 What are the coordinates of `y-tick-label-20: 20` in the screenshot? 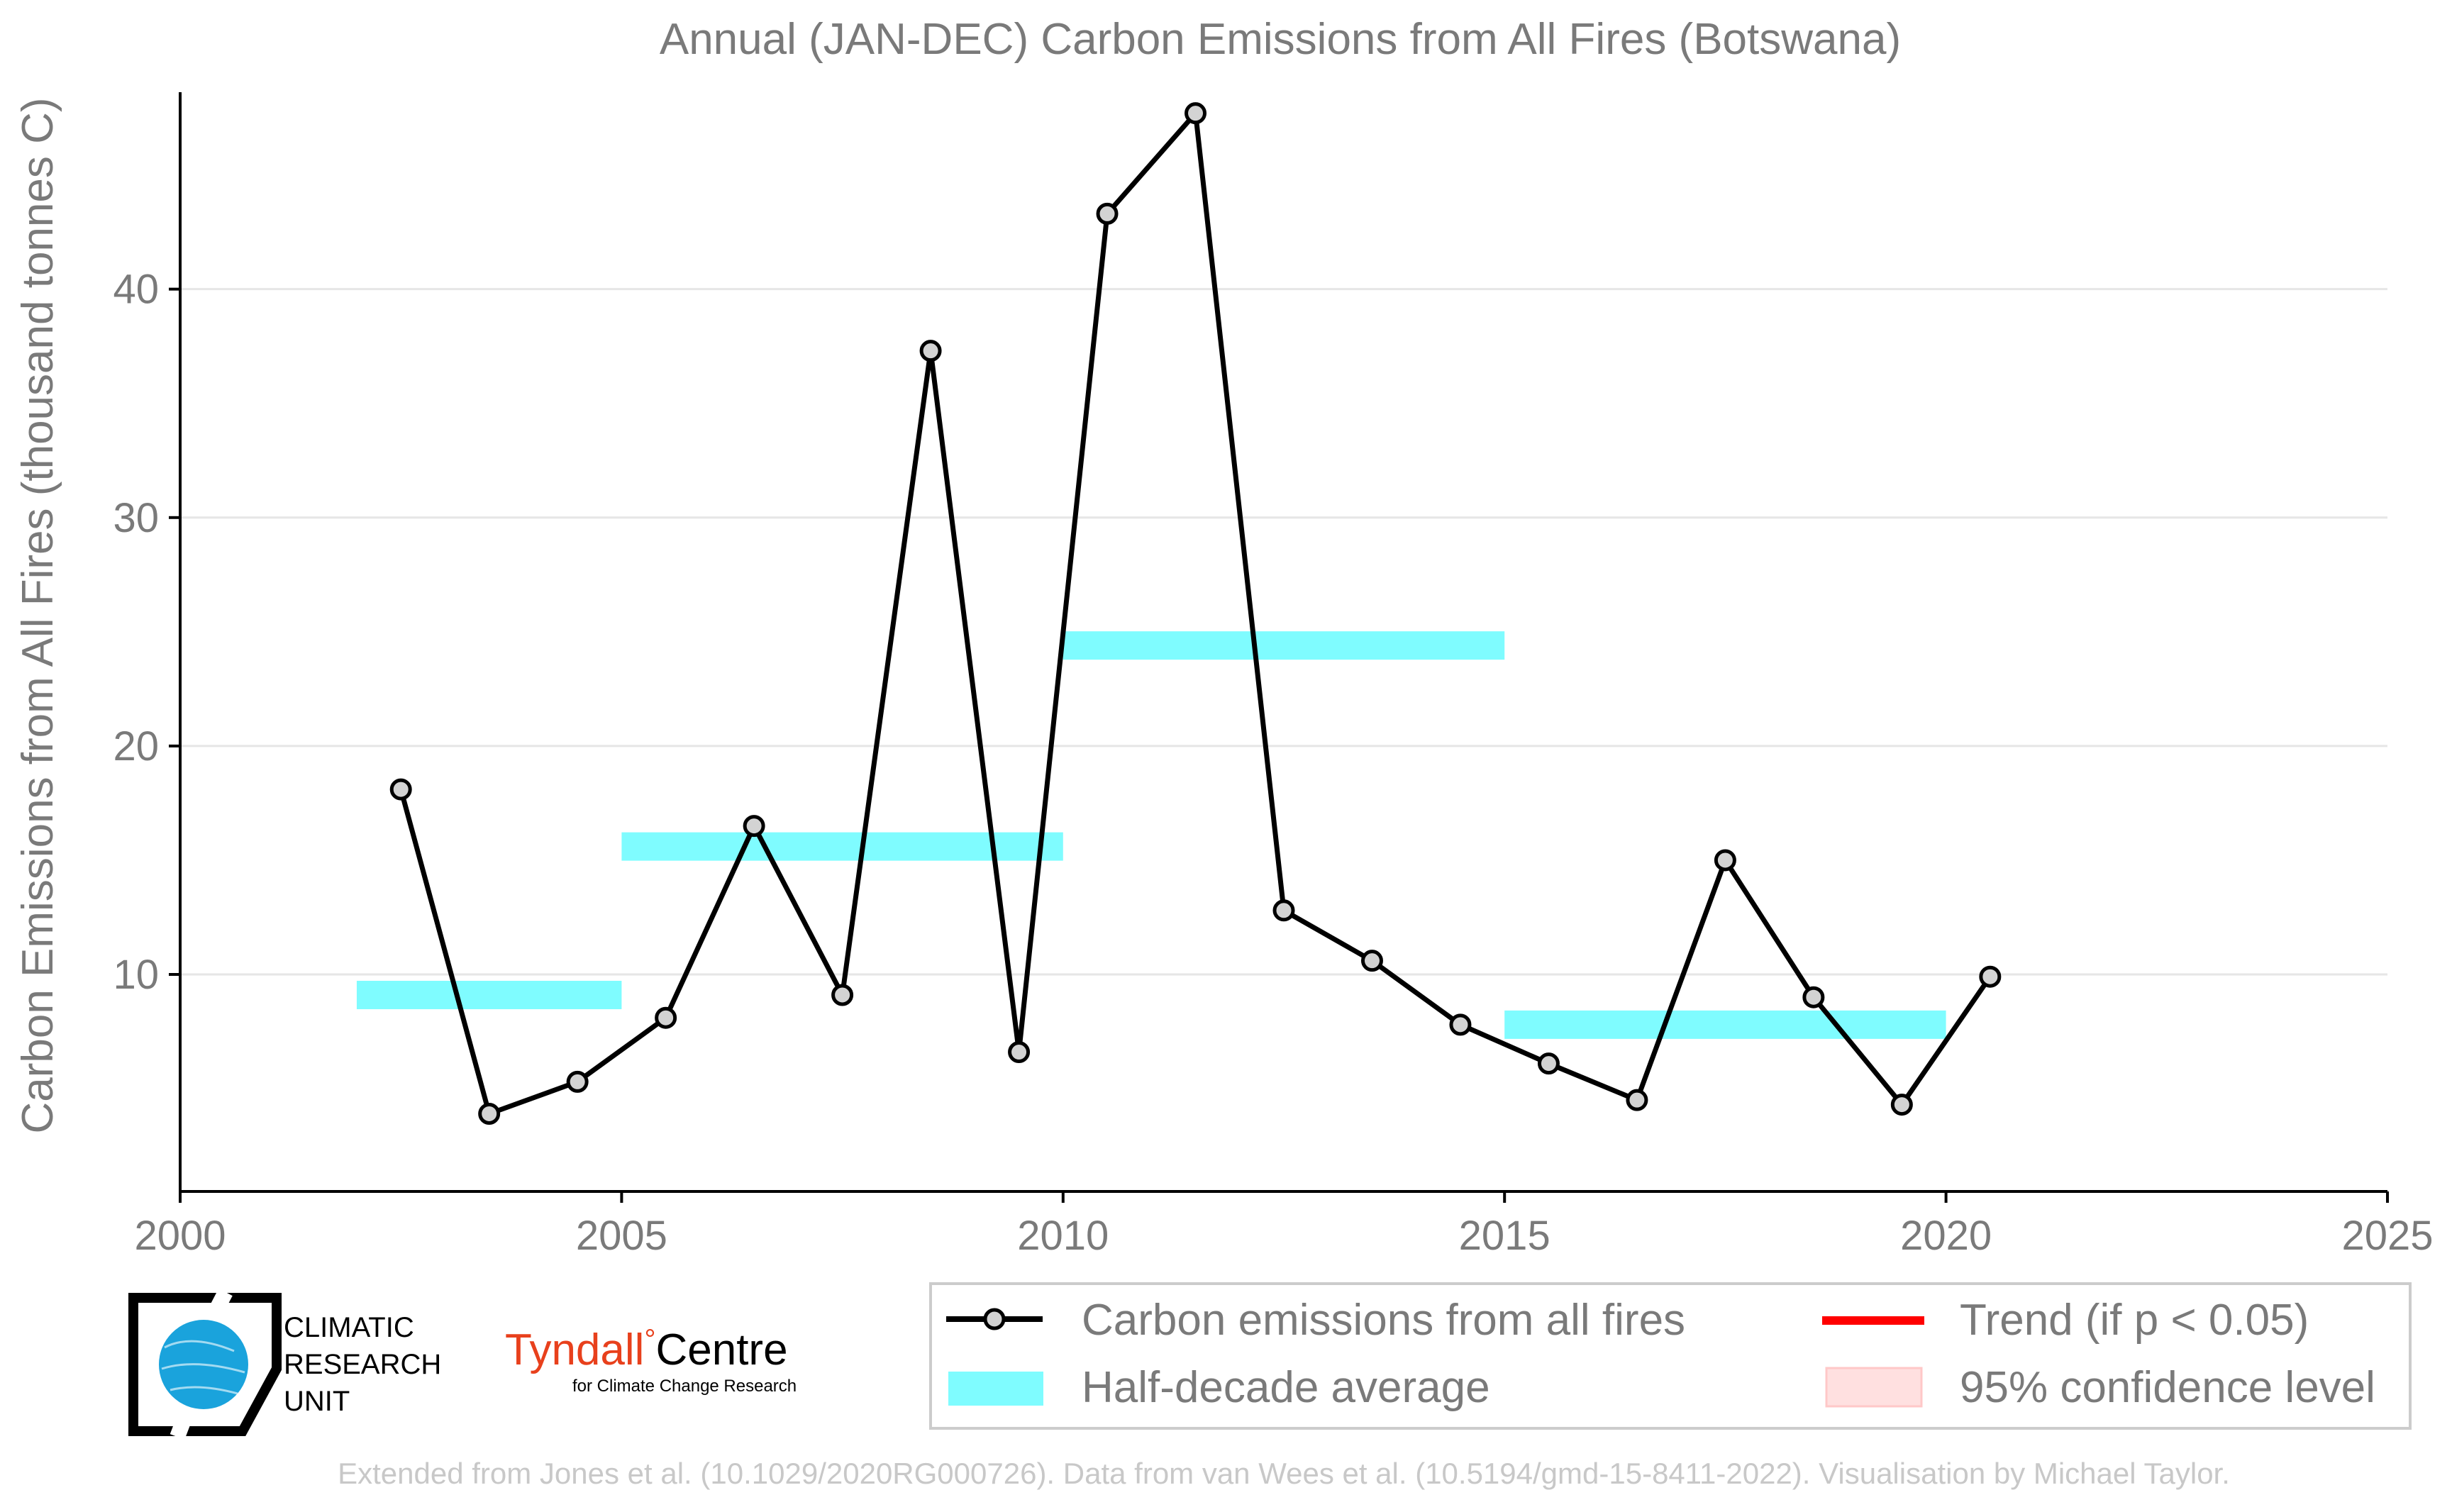 It's located at (136, 746).